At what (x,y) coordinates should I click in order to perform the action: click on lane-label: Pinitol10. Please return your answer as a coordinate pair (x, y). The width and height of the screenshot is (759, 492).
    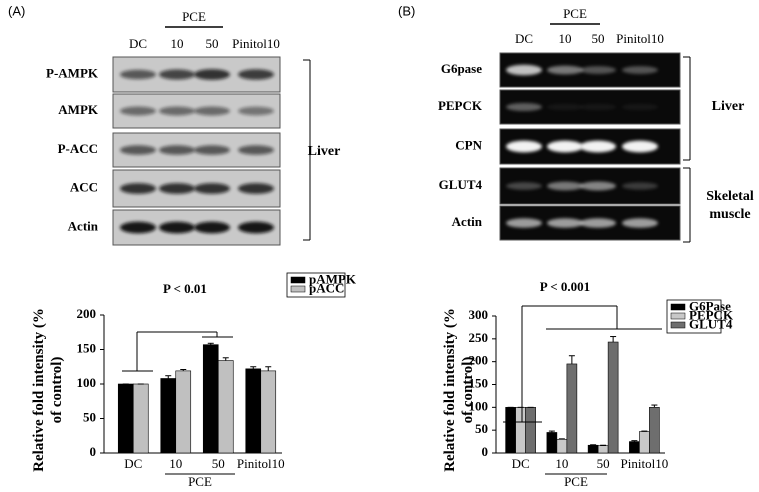
    Looking at the image, I should click on (640, 38).